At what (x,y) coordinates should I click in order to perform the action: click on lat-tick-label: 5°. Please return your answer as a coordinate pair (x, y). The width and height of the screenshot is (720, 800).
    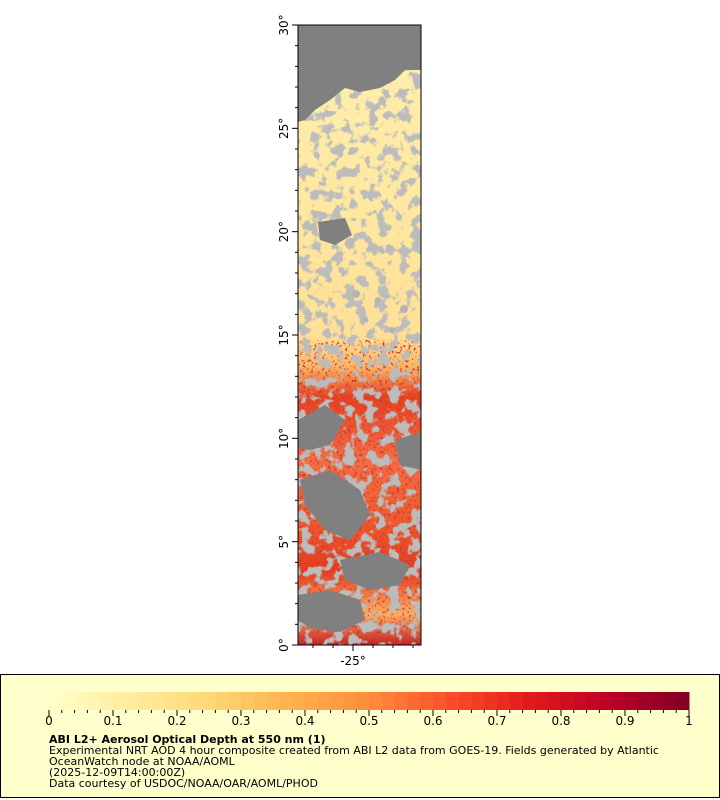
    Looking at the image, I should click on (284, 542).